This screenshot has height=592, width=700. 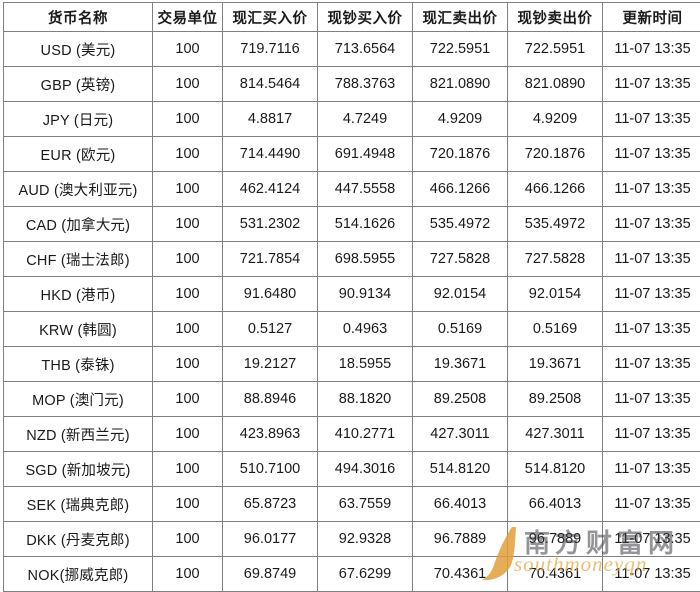 I want to click on cell-cash-sell: 466.1266, so click(x=555, y=189).